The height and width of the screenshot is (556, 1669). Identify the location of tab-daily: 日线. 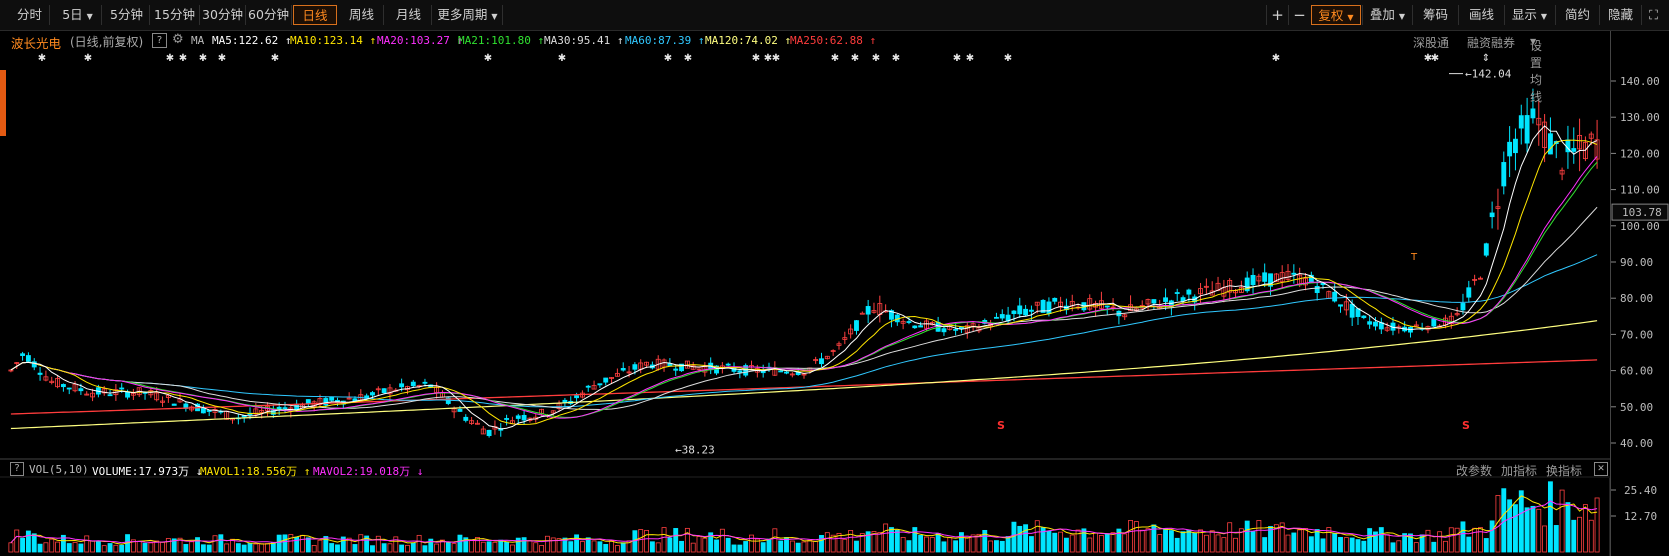
(315, 15).